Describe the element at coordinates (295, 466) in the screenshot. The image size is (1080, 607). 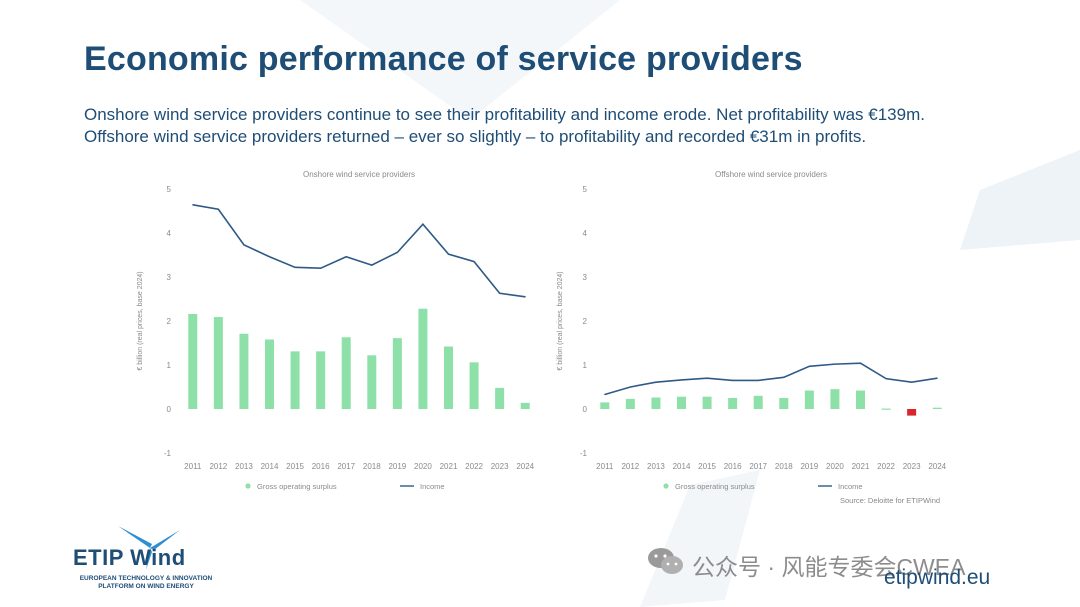
I see `onshore-x-tick-label: 2015` at that location.